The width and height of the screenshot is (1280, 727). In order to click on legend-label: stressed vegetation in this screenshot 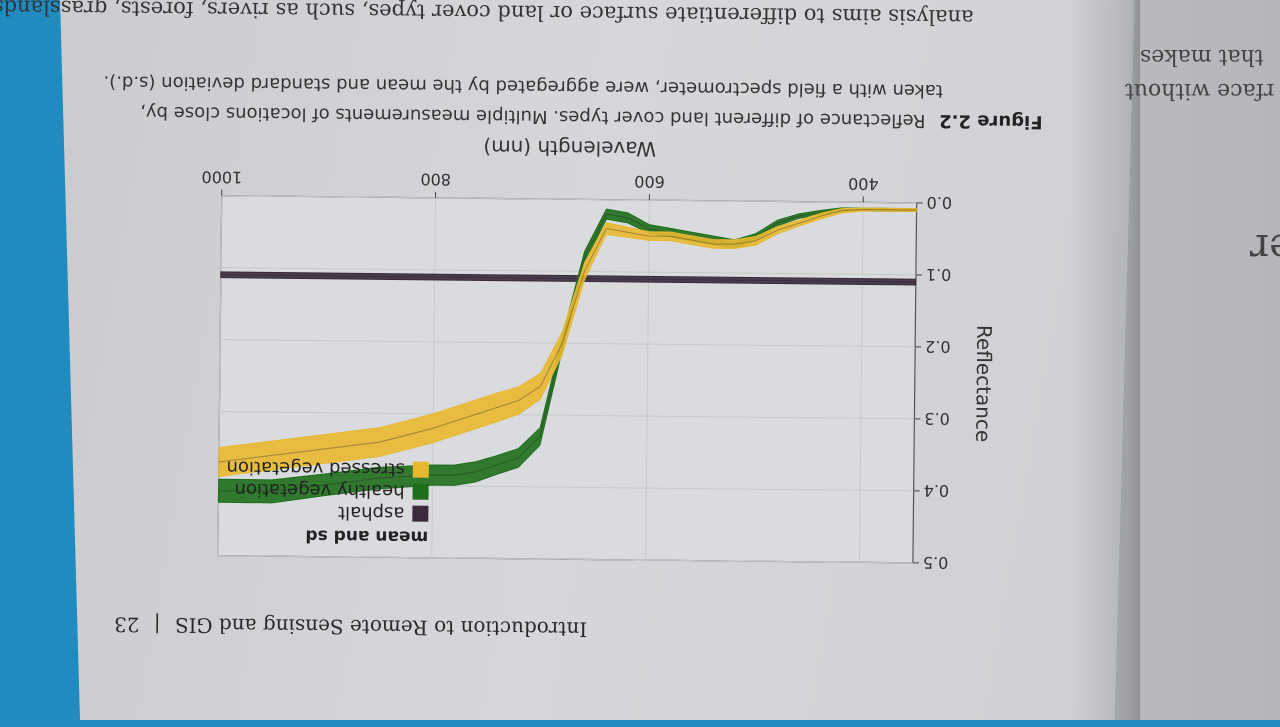, I will do `click(315, 468)`.